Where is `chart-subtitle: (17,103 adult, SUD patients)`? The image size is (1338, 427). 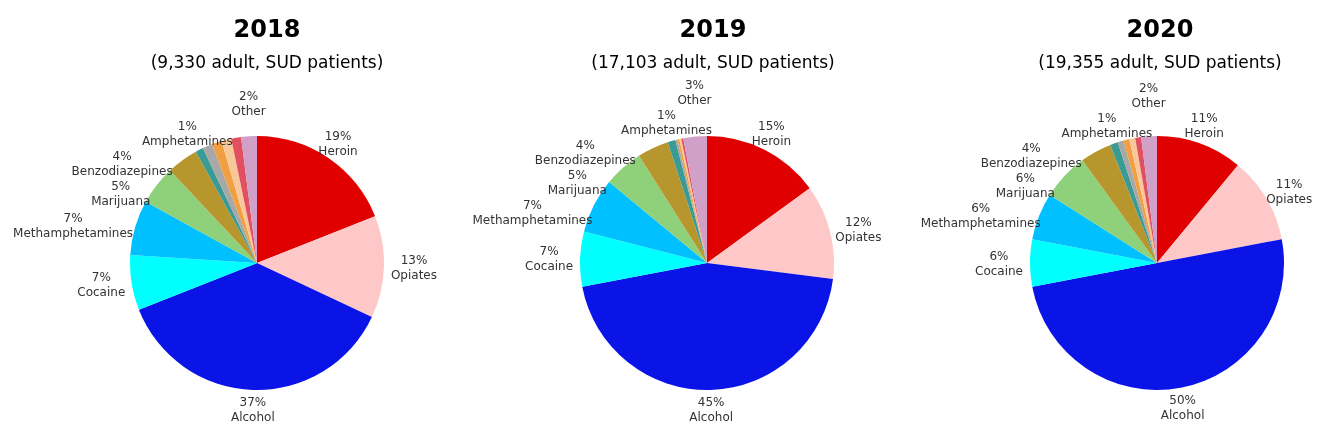
chart-subtitle: (17,103 adult, SUD patients) is located at coordinates (713, 61).